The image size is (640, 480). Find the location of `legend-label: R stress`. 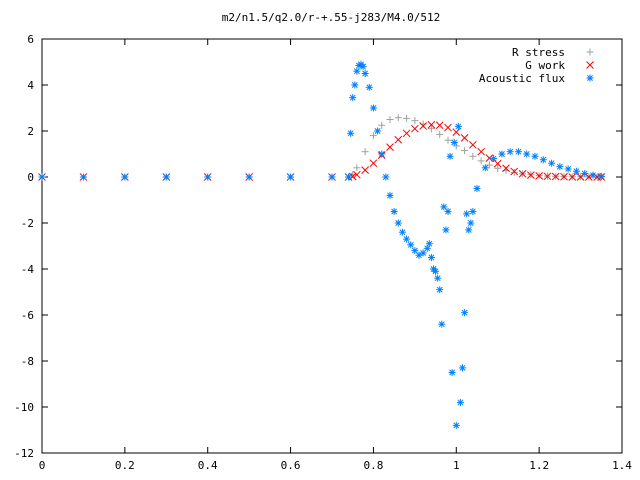

legend-label: R stress is located at coordinates (538, 52).